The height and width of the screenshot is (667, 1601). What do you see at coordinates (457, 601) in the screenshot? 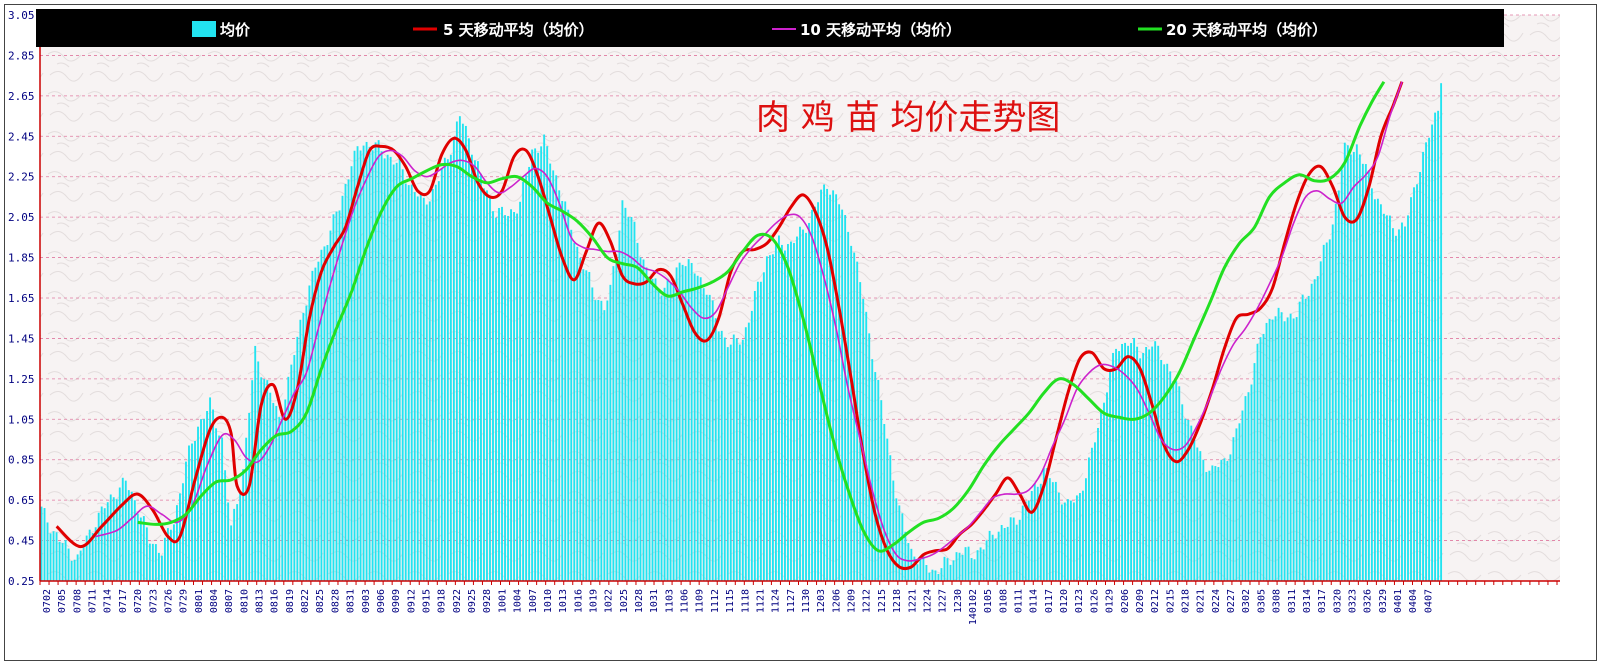
I see `x-tick-label: 0922` at bounding box center [457, 601].